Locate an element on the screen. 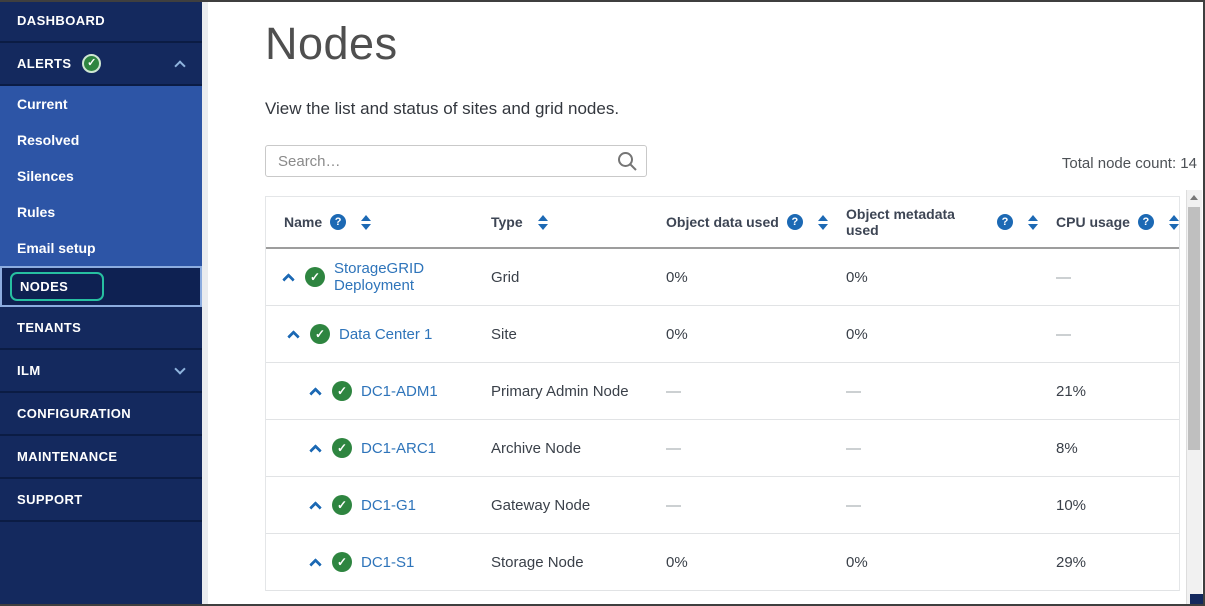 The width and height of the screenshot is (1205, 606). column-header-object-metadata-used: Object metadata used is located at coordinates (933, 222).